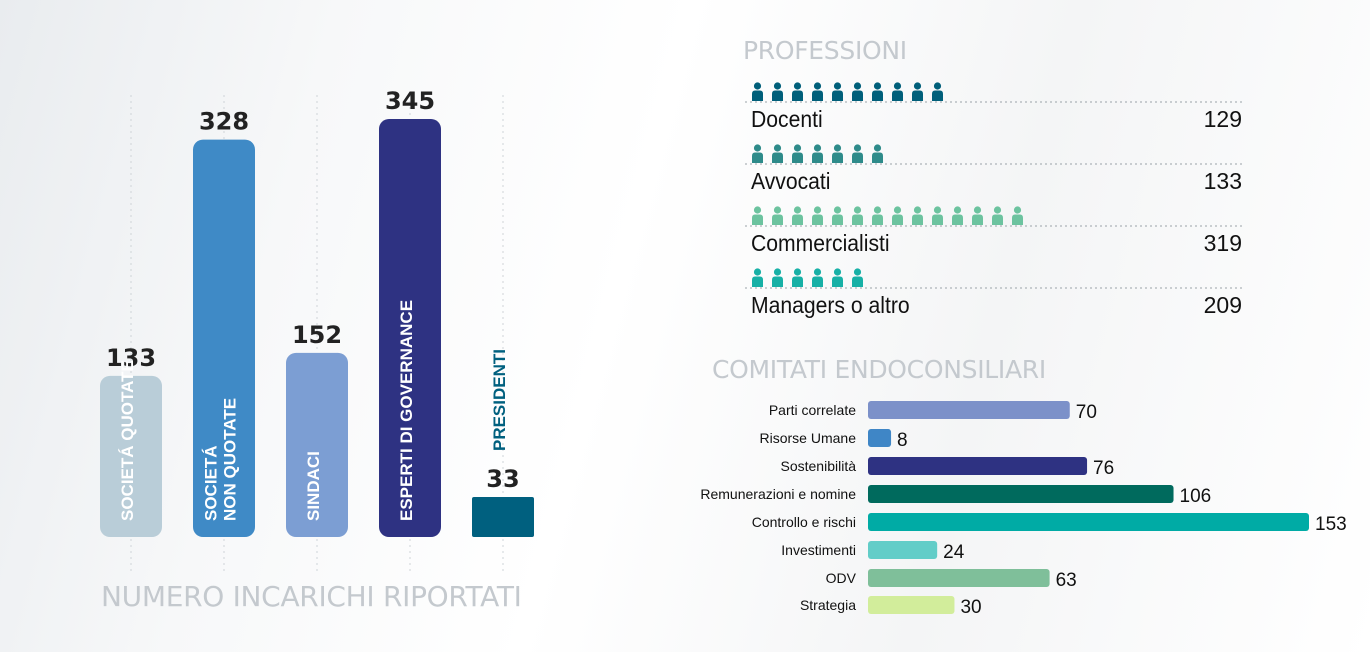 The width and height of the screenshot is (1370, 652). I want to click on committee-label: Investimenti, so click(818, 550).